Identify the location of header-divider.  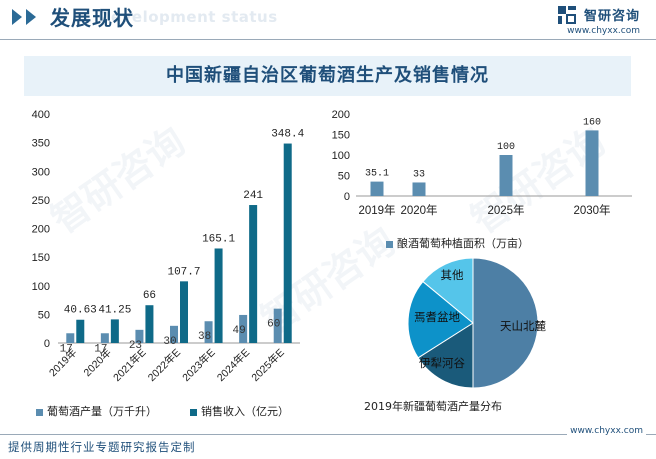
(328, 39).